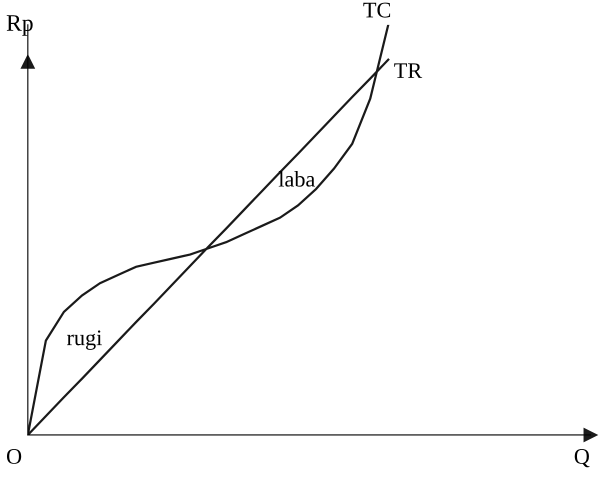  Describe the element at coordinates (376, 10) in the screenshot. I see `series-label: TC` at that location.